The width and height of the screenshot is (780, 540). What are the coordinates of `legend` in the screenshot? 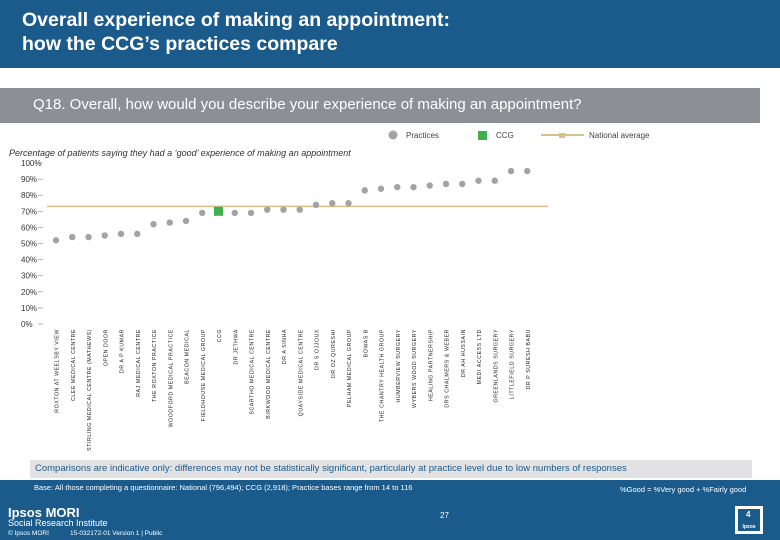 It's located at (486, 135).